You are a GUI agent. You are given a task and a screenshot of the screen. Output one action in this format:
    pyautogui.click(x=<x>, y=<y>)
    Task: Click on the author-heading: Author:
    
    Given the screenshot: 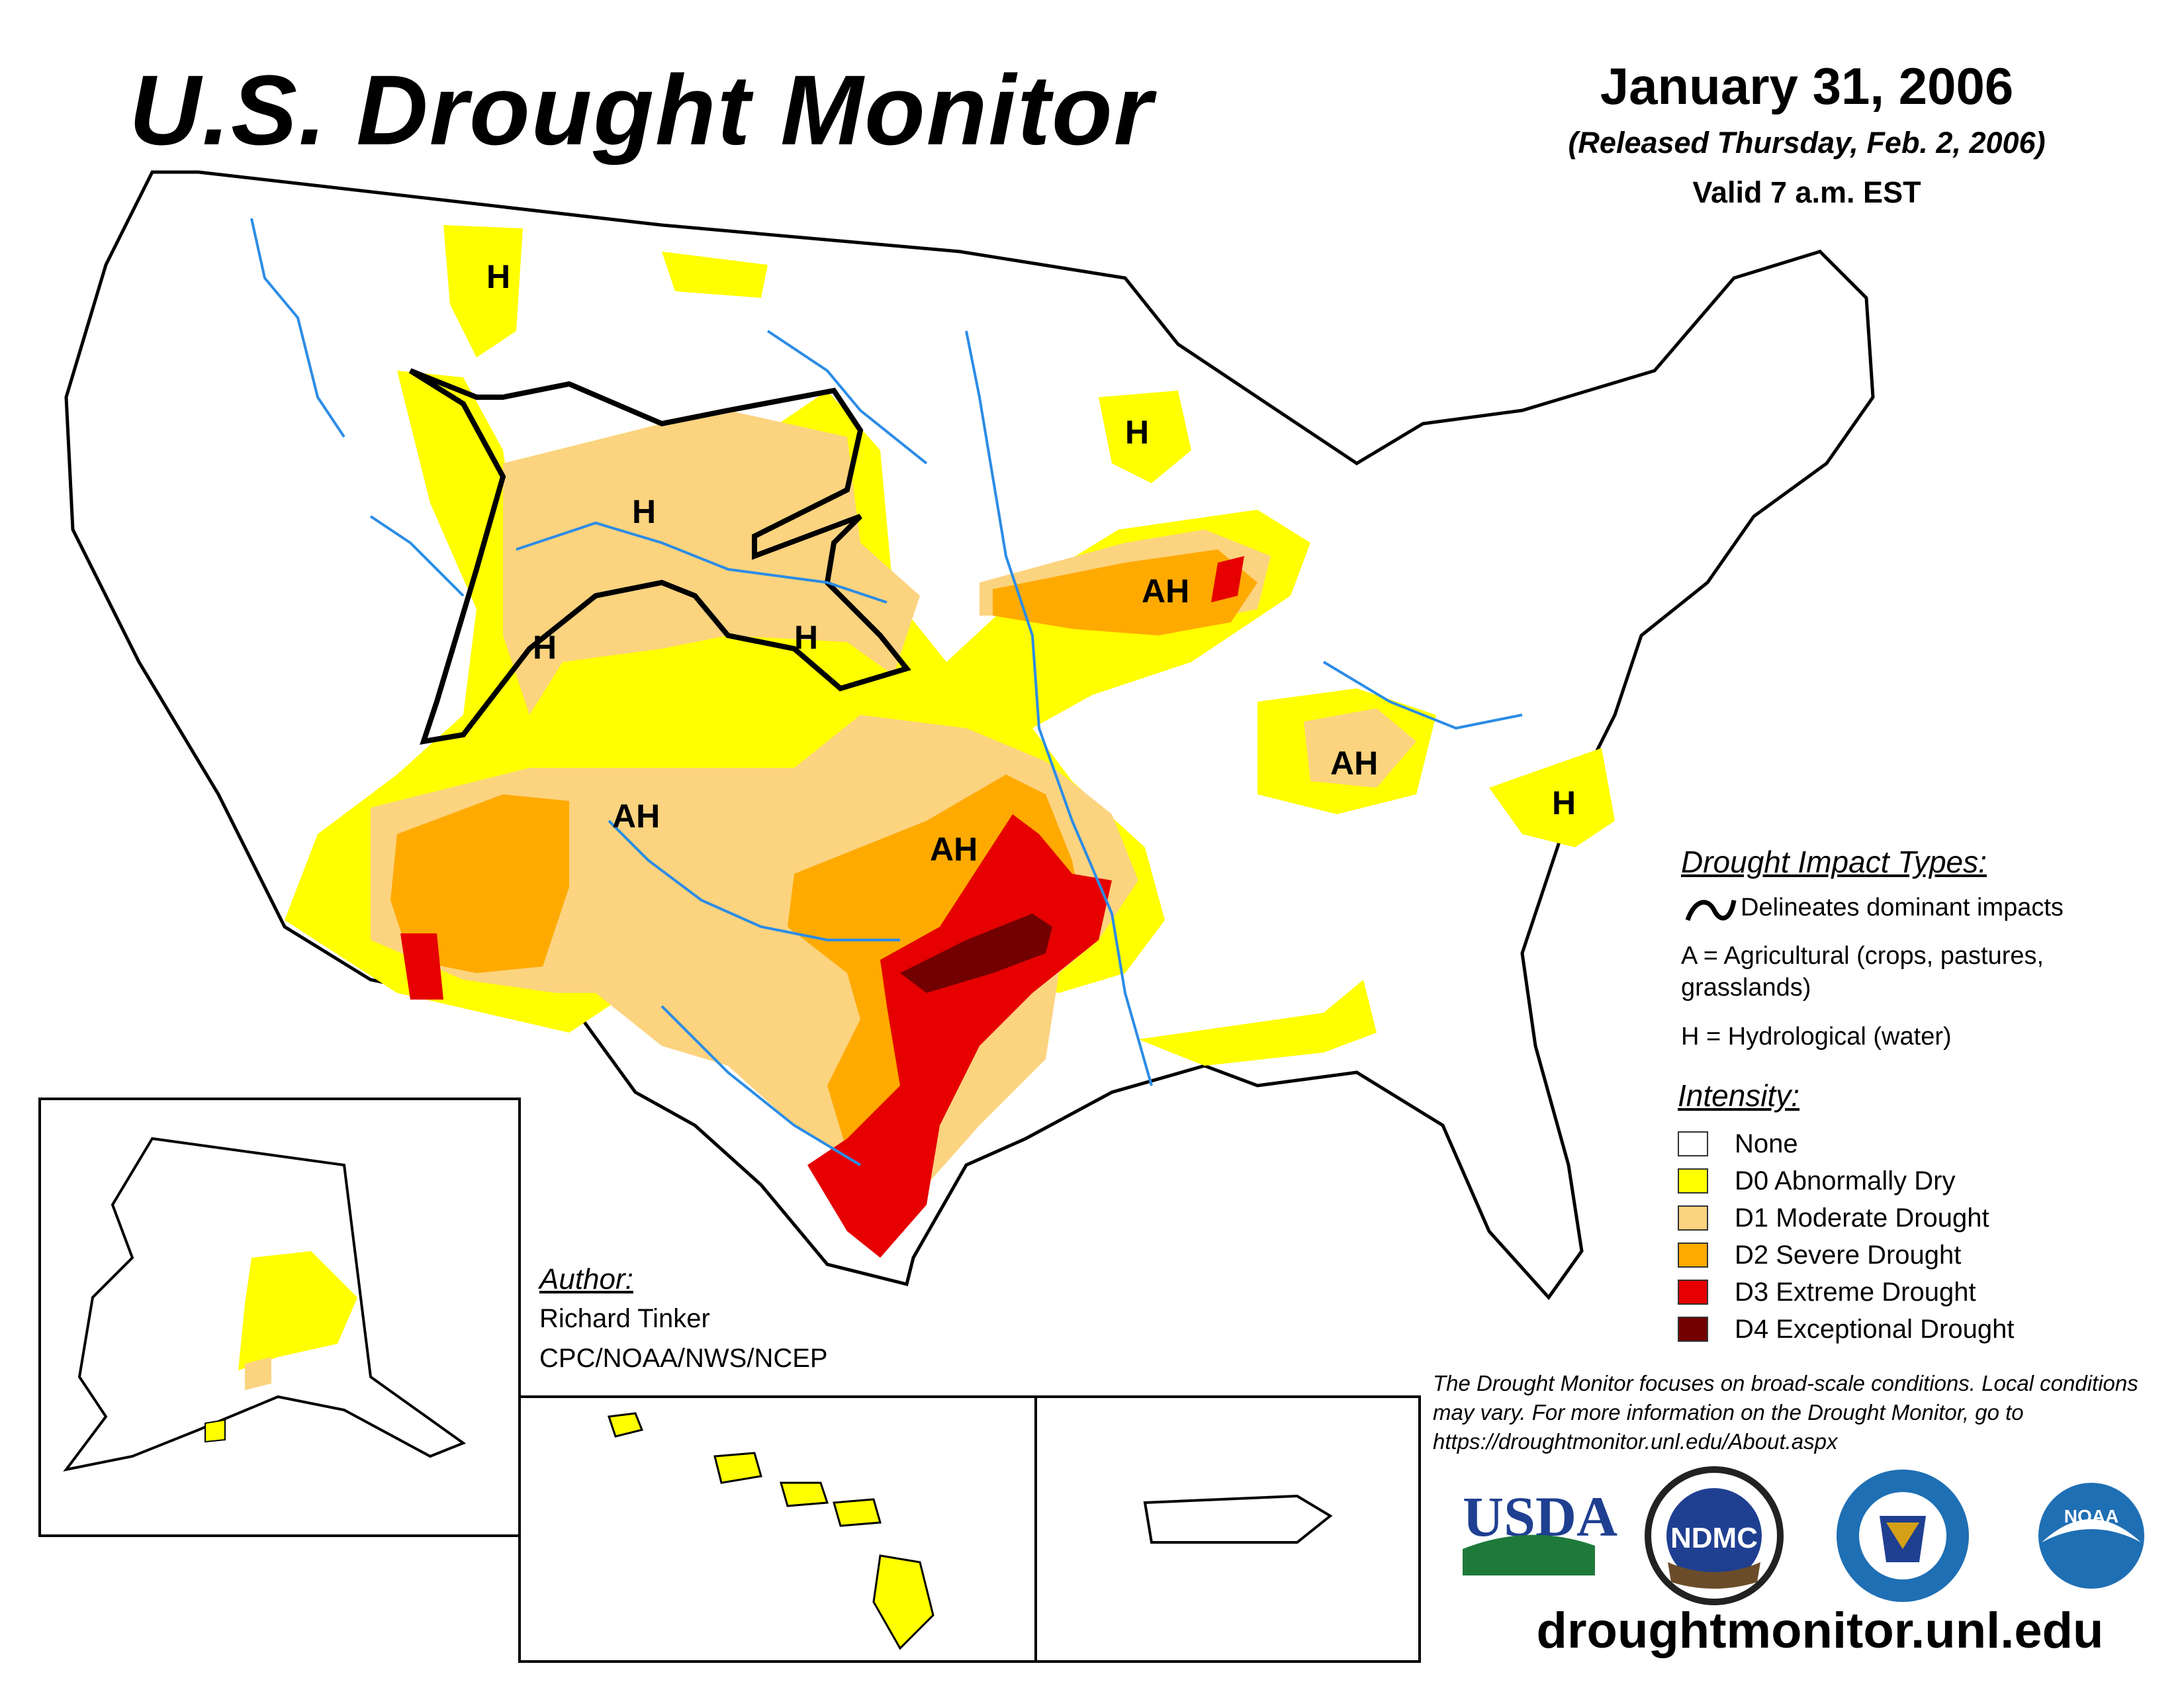 What is the action you would take?
    pyautogui.click(x=586, y=1279)
    